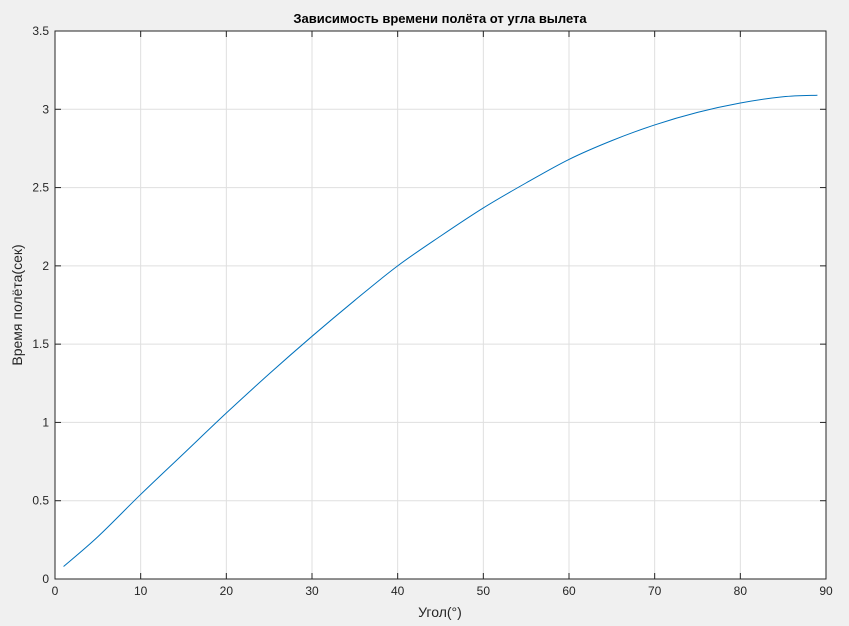 This screenshot has height=626, width=849. What do you see at coordinates (398, 591) in the screenshot?
I see `x-tick-label: 40` at bounding box center [398, 591].